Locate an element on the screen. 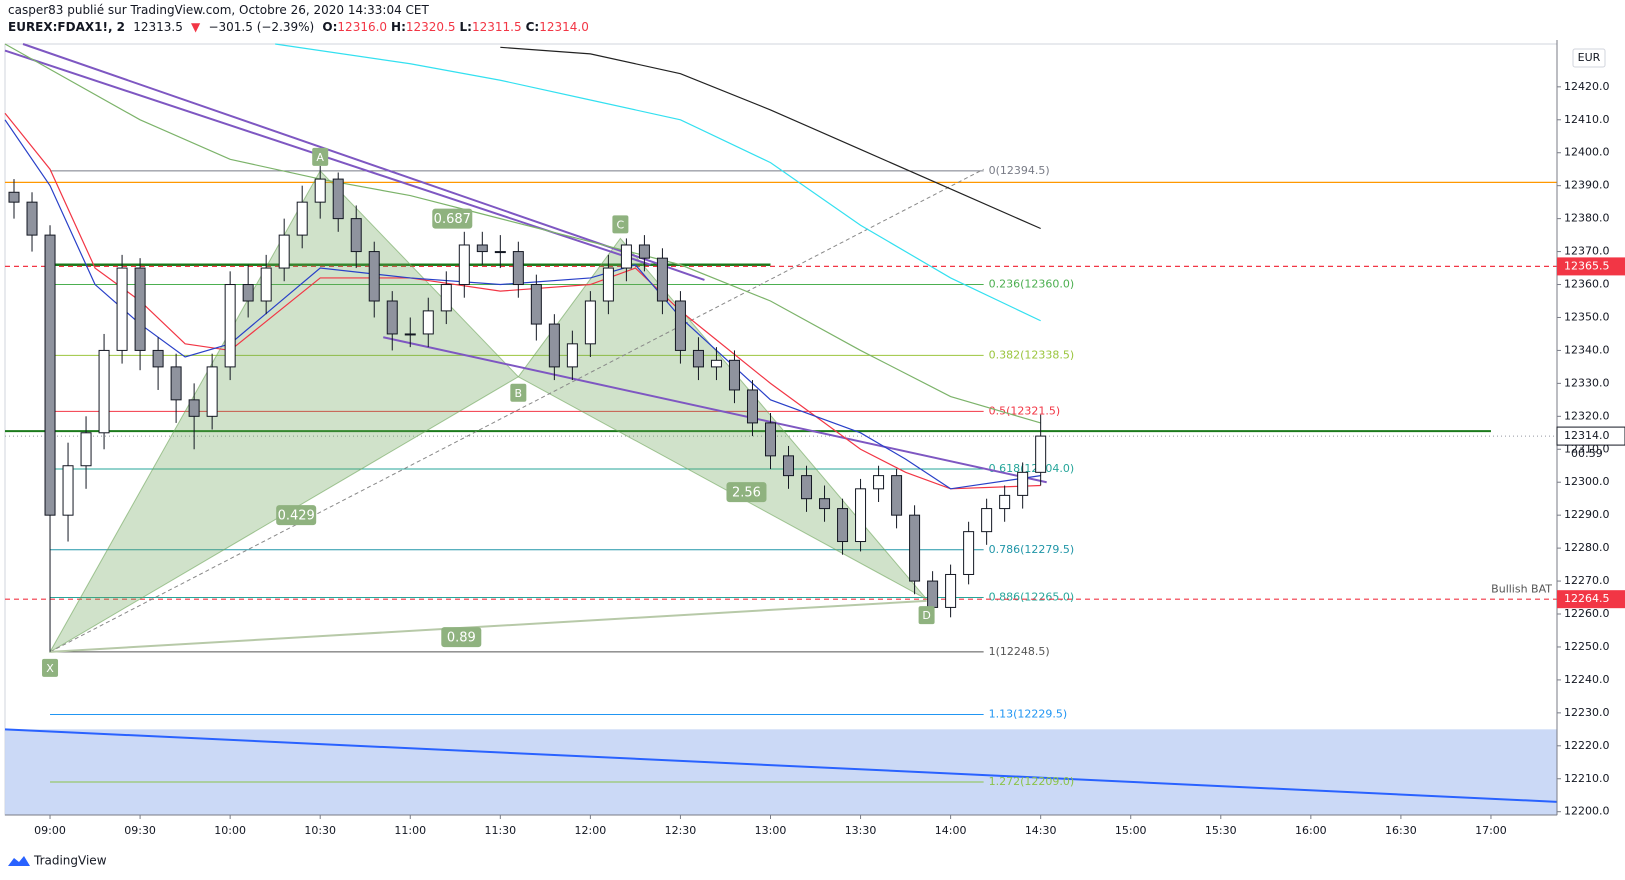 The image size is (1625, 880). fib-label: 0.618(12304.0) is located at coordinates (1032, 468).